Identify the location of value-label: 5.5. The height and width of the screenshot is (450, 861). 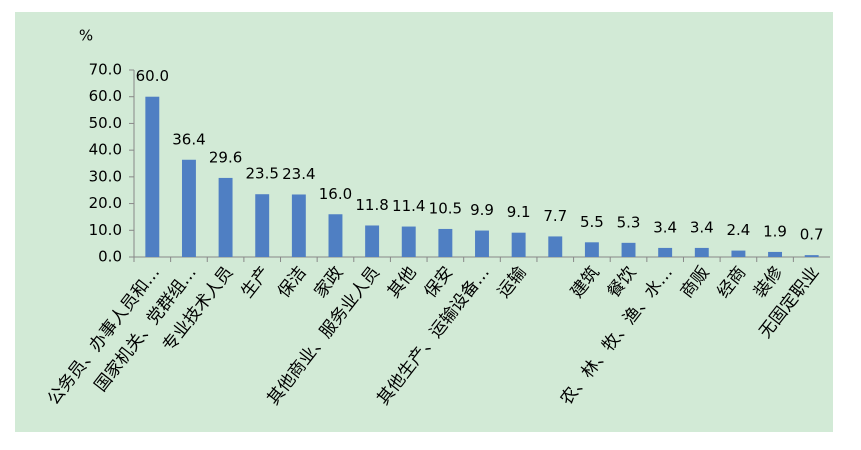
(592, 222).